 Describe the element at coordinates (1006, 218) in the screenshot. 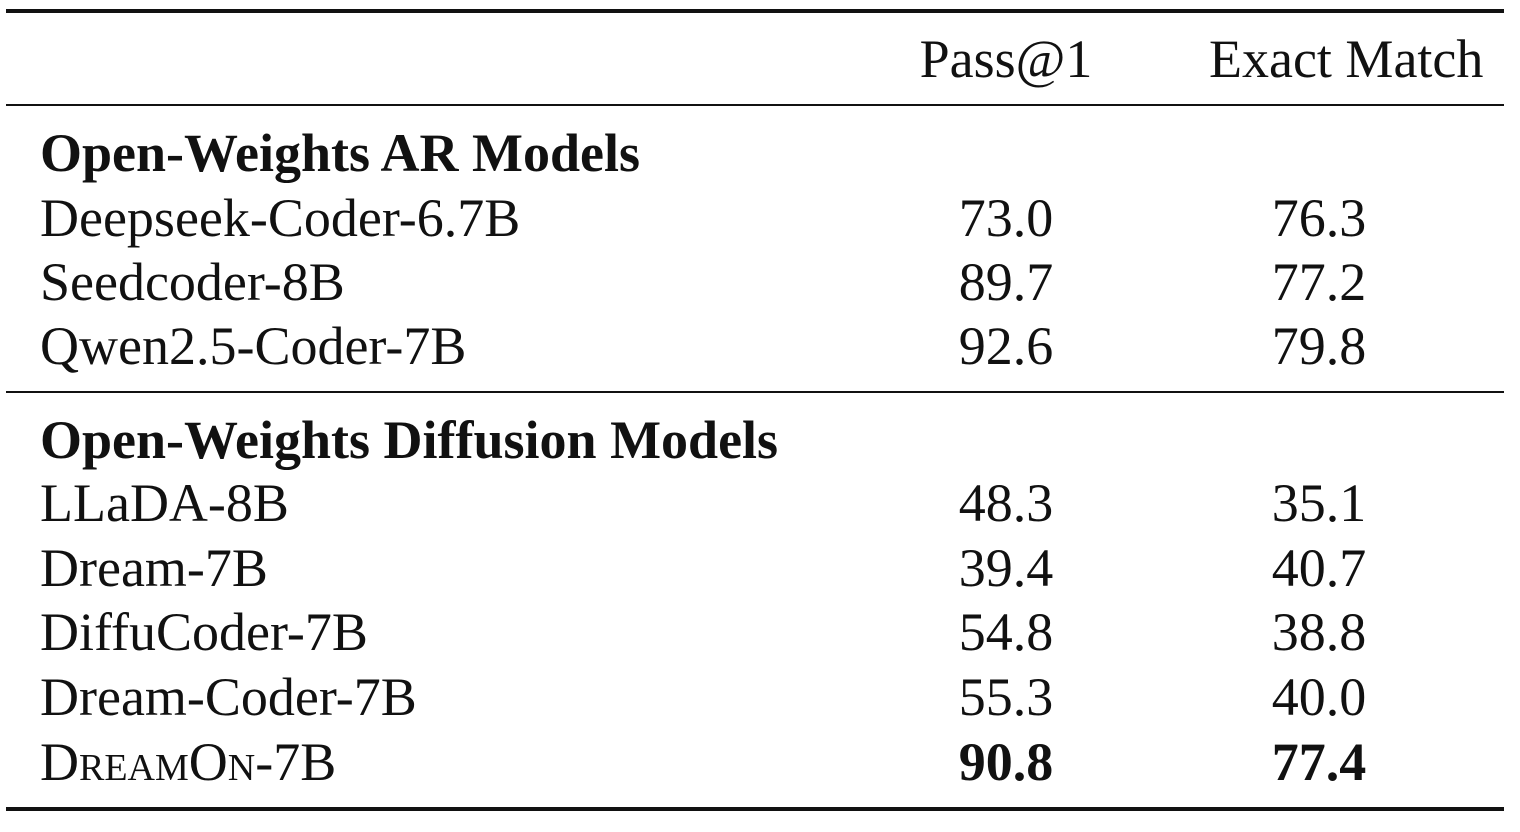

I see `row-pass1: 73.0` at that location.